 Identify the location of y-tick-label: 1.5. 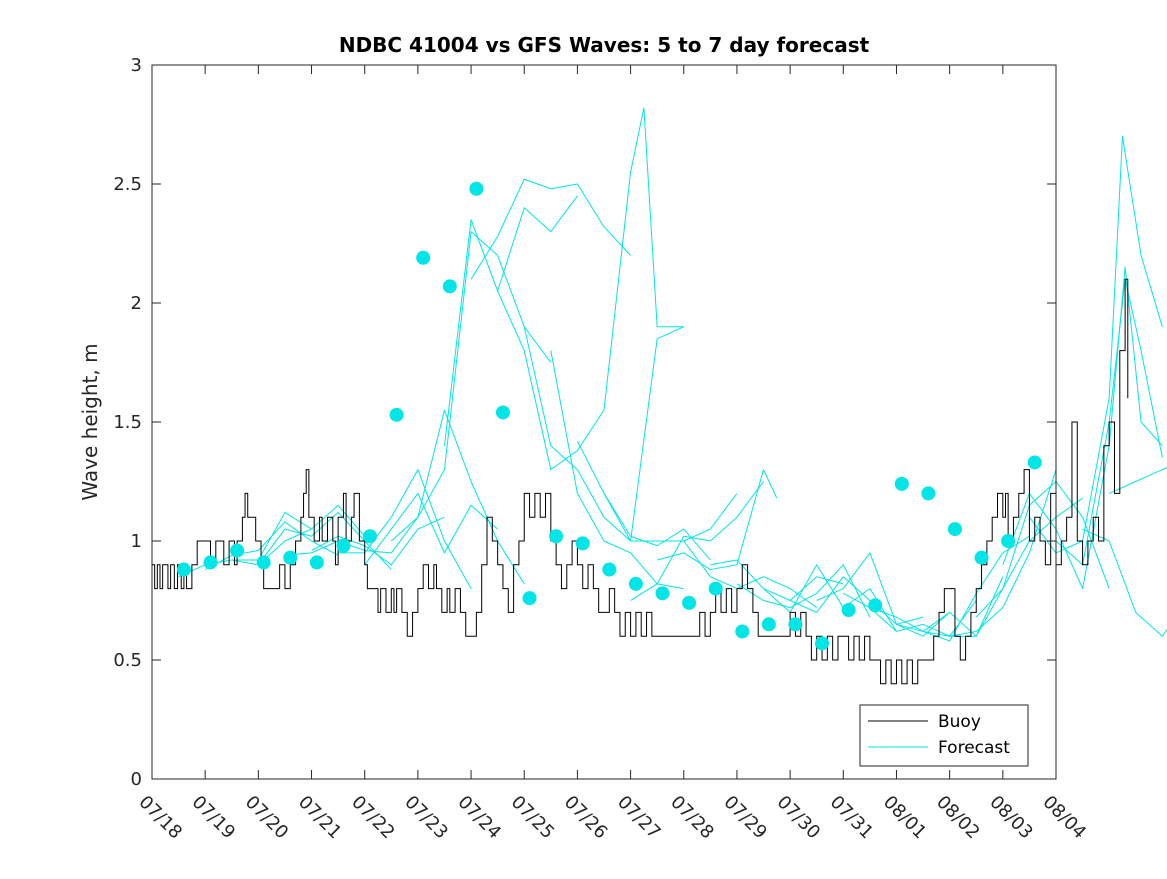
(127, 422).